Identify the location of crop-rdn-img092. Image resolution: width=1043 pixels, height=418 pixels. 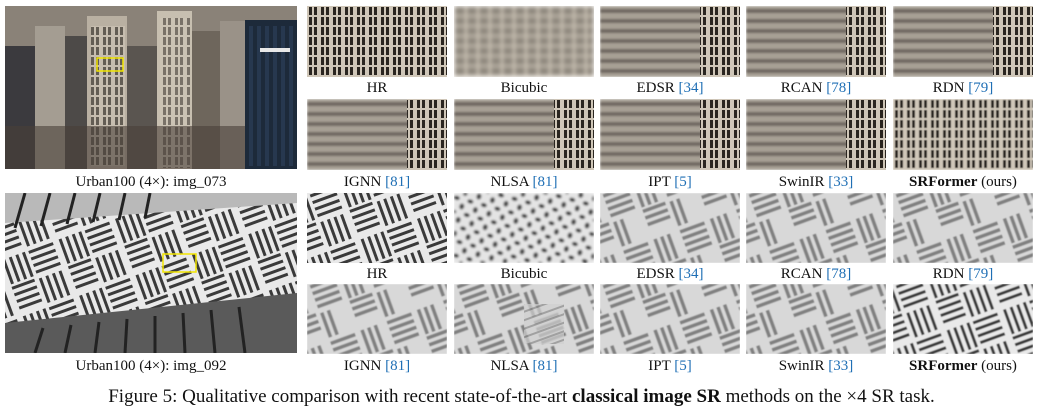
(963, 228).